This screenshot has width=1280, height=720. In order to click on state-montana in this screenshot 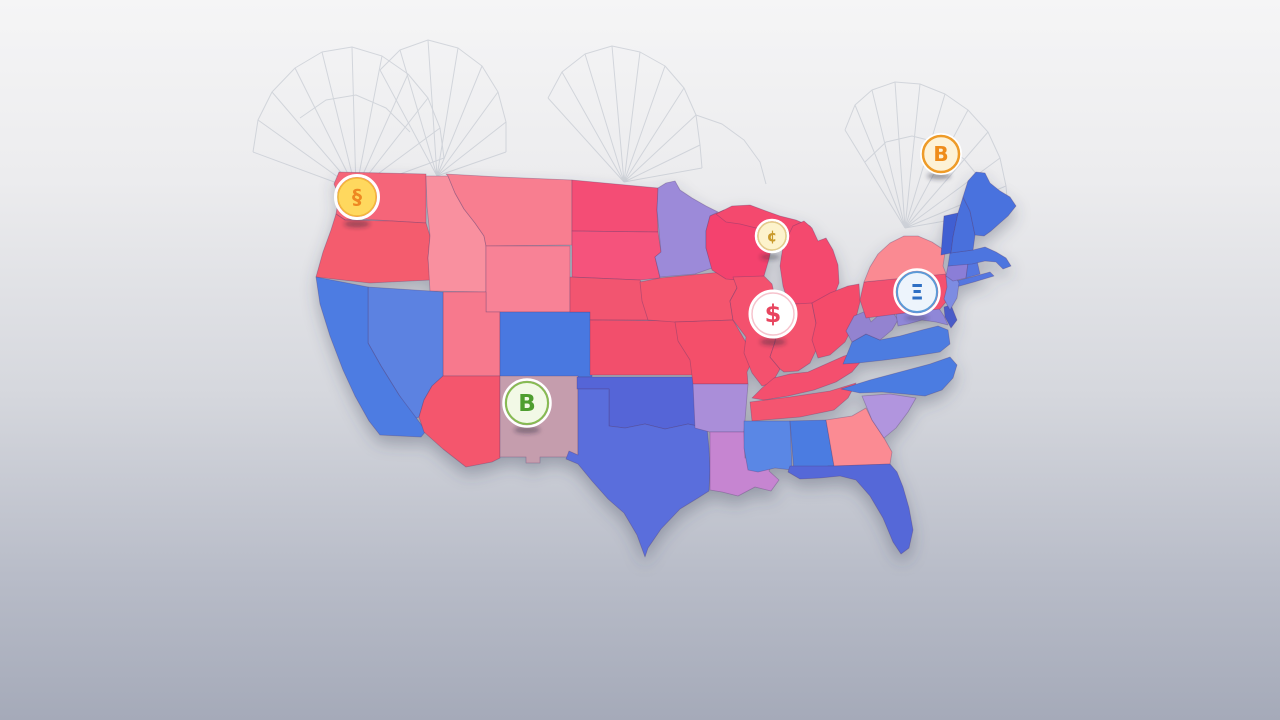, I will do `click(509, 210)`.